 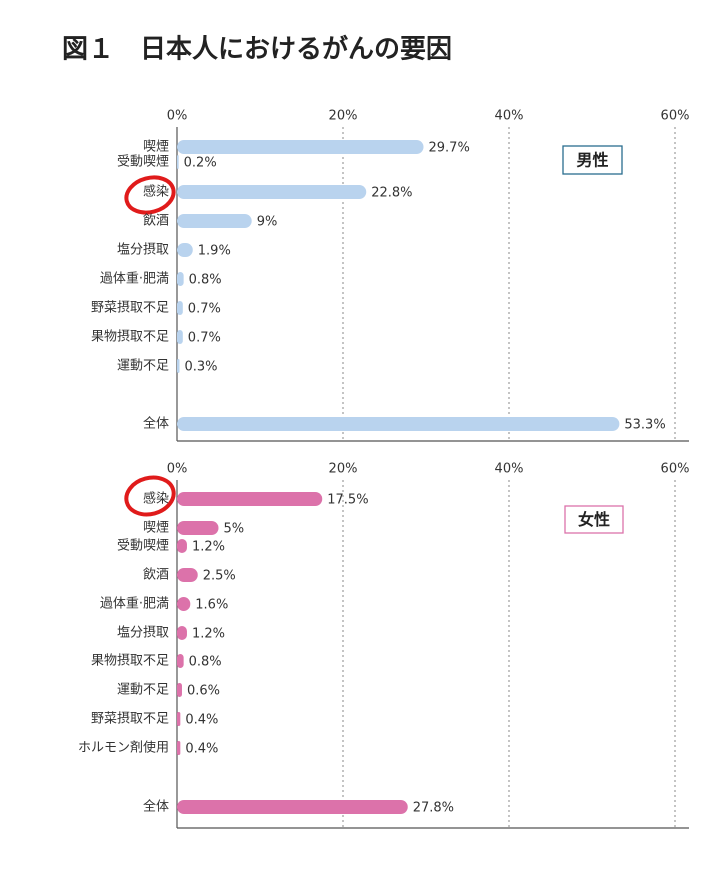 I want to click on chart-title: 図１ 日本人におけるがんの要因, so click(x=257, y=49).